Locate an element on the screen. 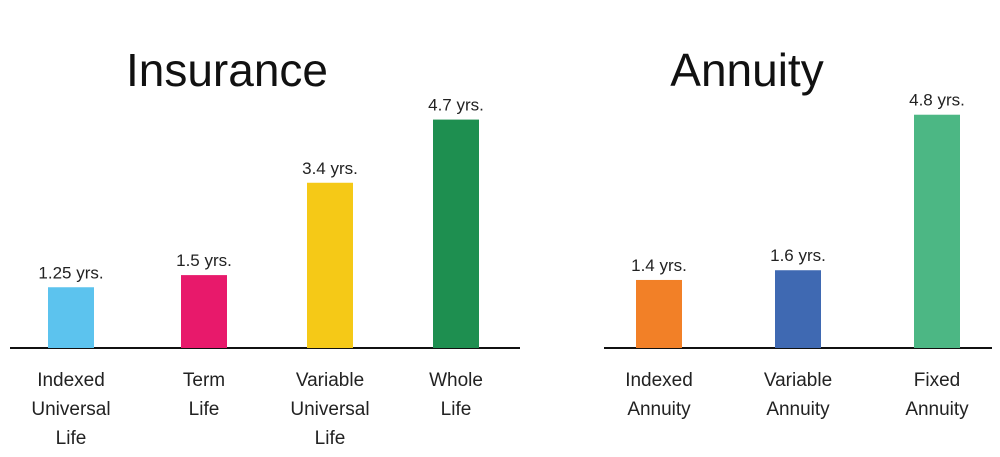  annuity-data-label-indexed-annuity: 1.4 yrs. is located at coordinates (659, 265).